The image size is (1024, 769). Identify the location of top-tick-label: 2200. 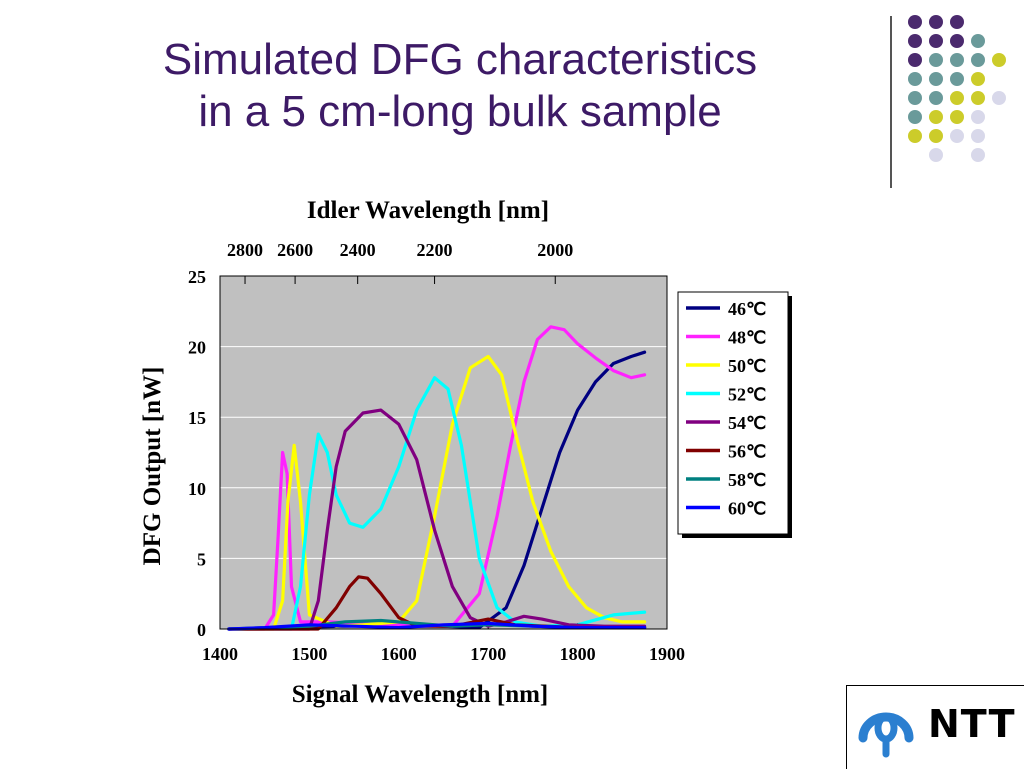
(435, 250).